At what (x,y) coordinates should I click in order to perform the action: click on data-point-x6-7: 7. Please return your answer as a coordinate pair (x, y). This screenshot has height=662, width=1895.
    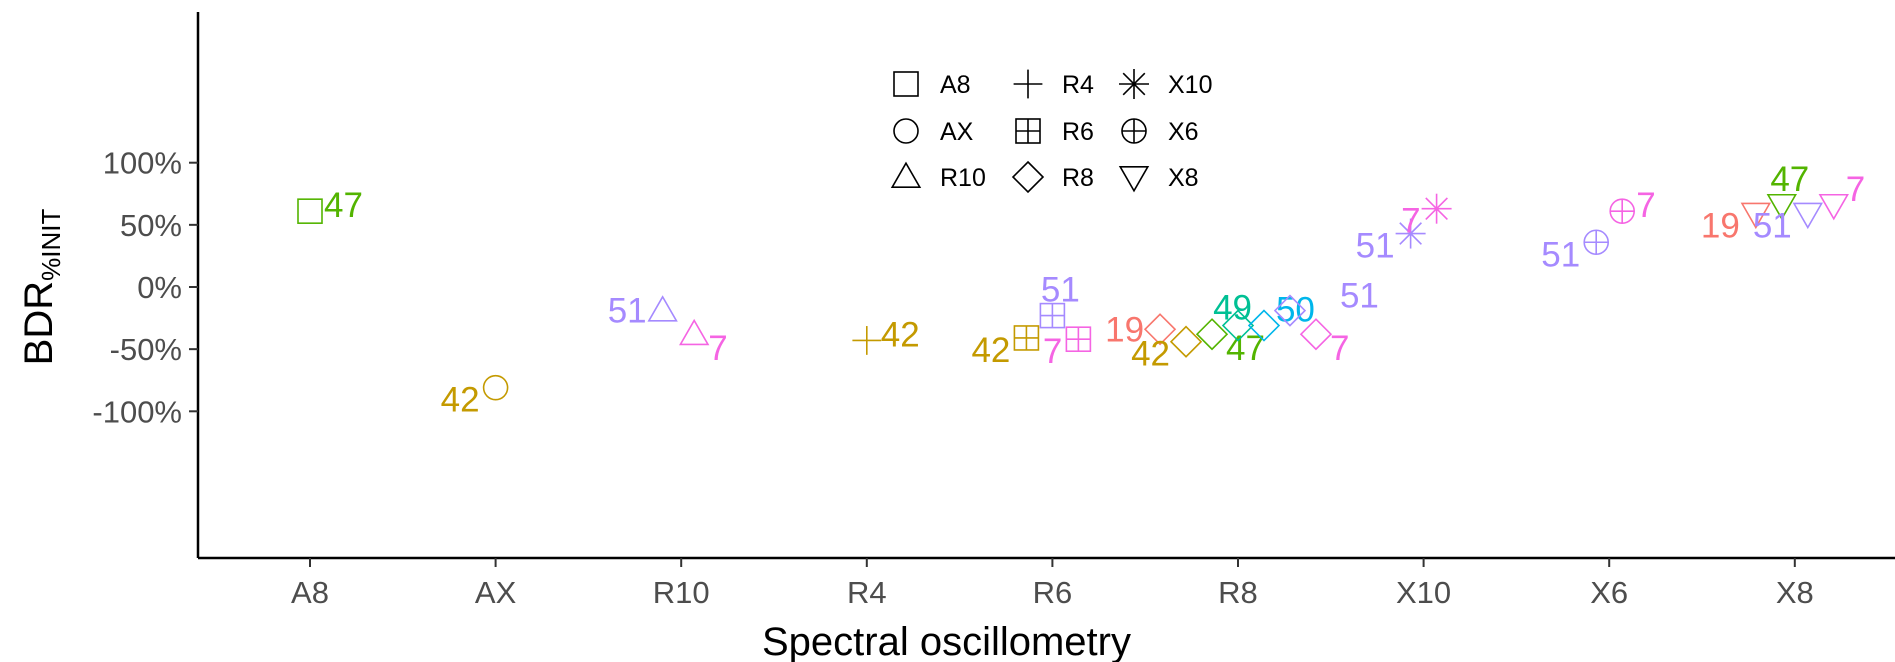
    Looking at the image, I should click on (1632, 205).